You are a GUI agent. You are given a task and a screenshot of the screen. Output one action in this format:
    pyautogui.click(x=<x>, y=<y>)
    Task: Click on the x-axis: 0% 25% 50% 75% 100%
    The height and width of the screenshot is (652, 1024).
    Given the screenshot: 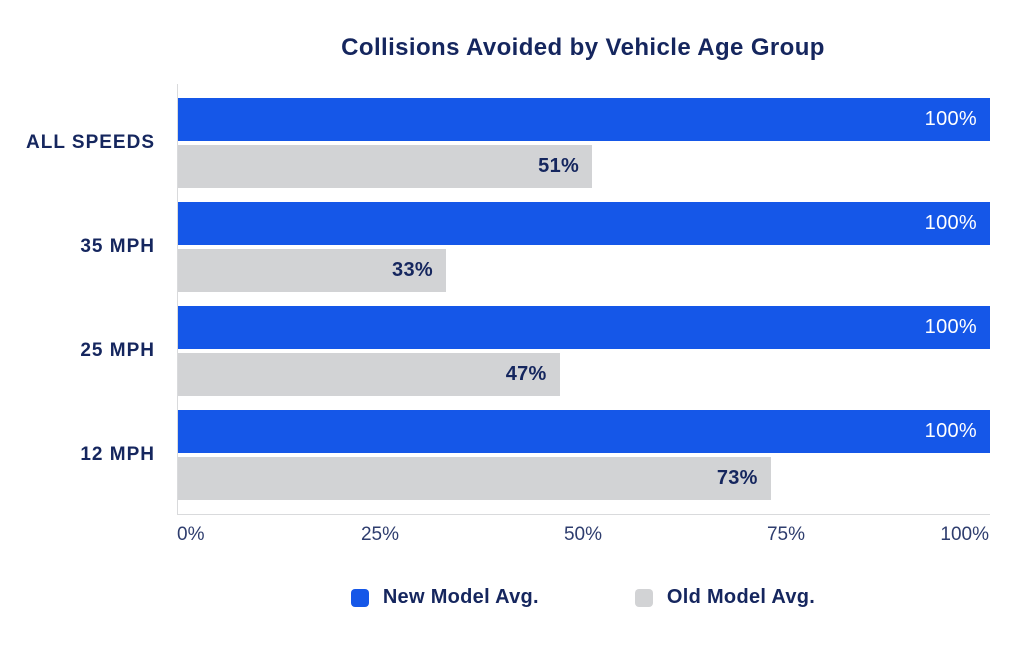 What is the action you would take?
    pyautogui.click(x=583, y=536)
    